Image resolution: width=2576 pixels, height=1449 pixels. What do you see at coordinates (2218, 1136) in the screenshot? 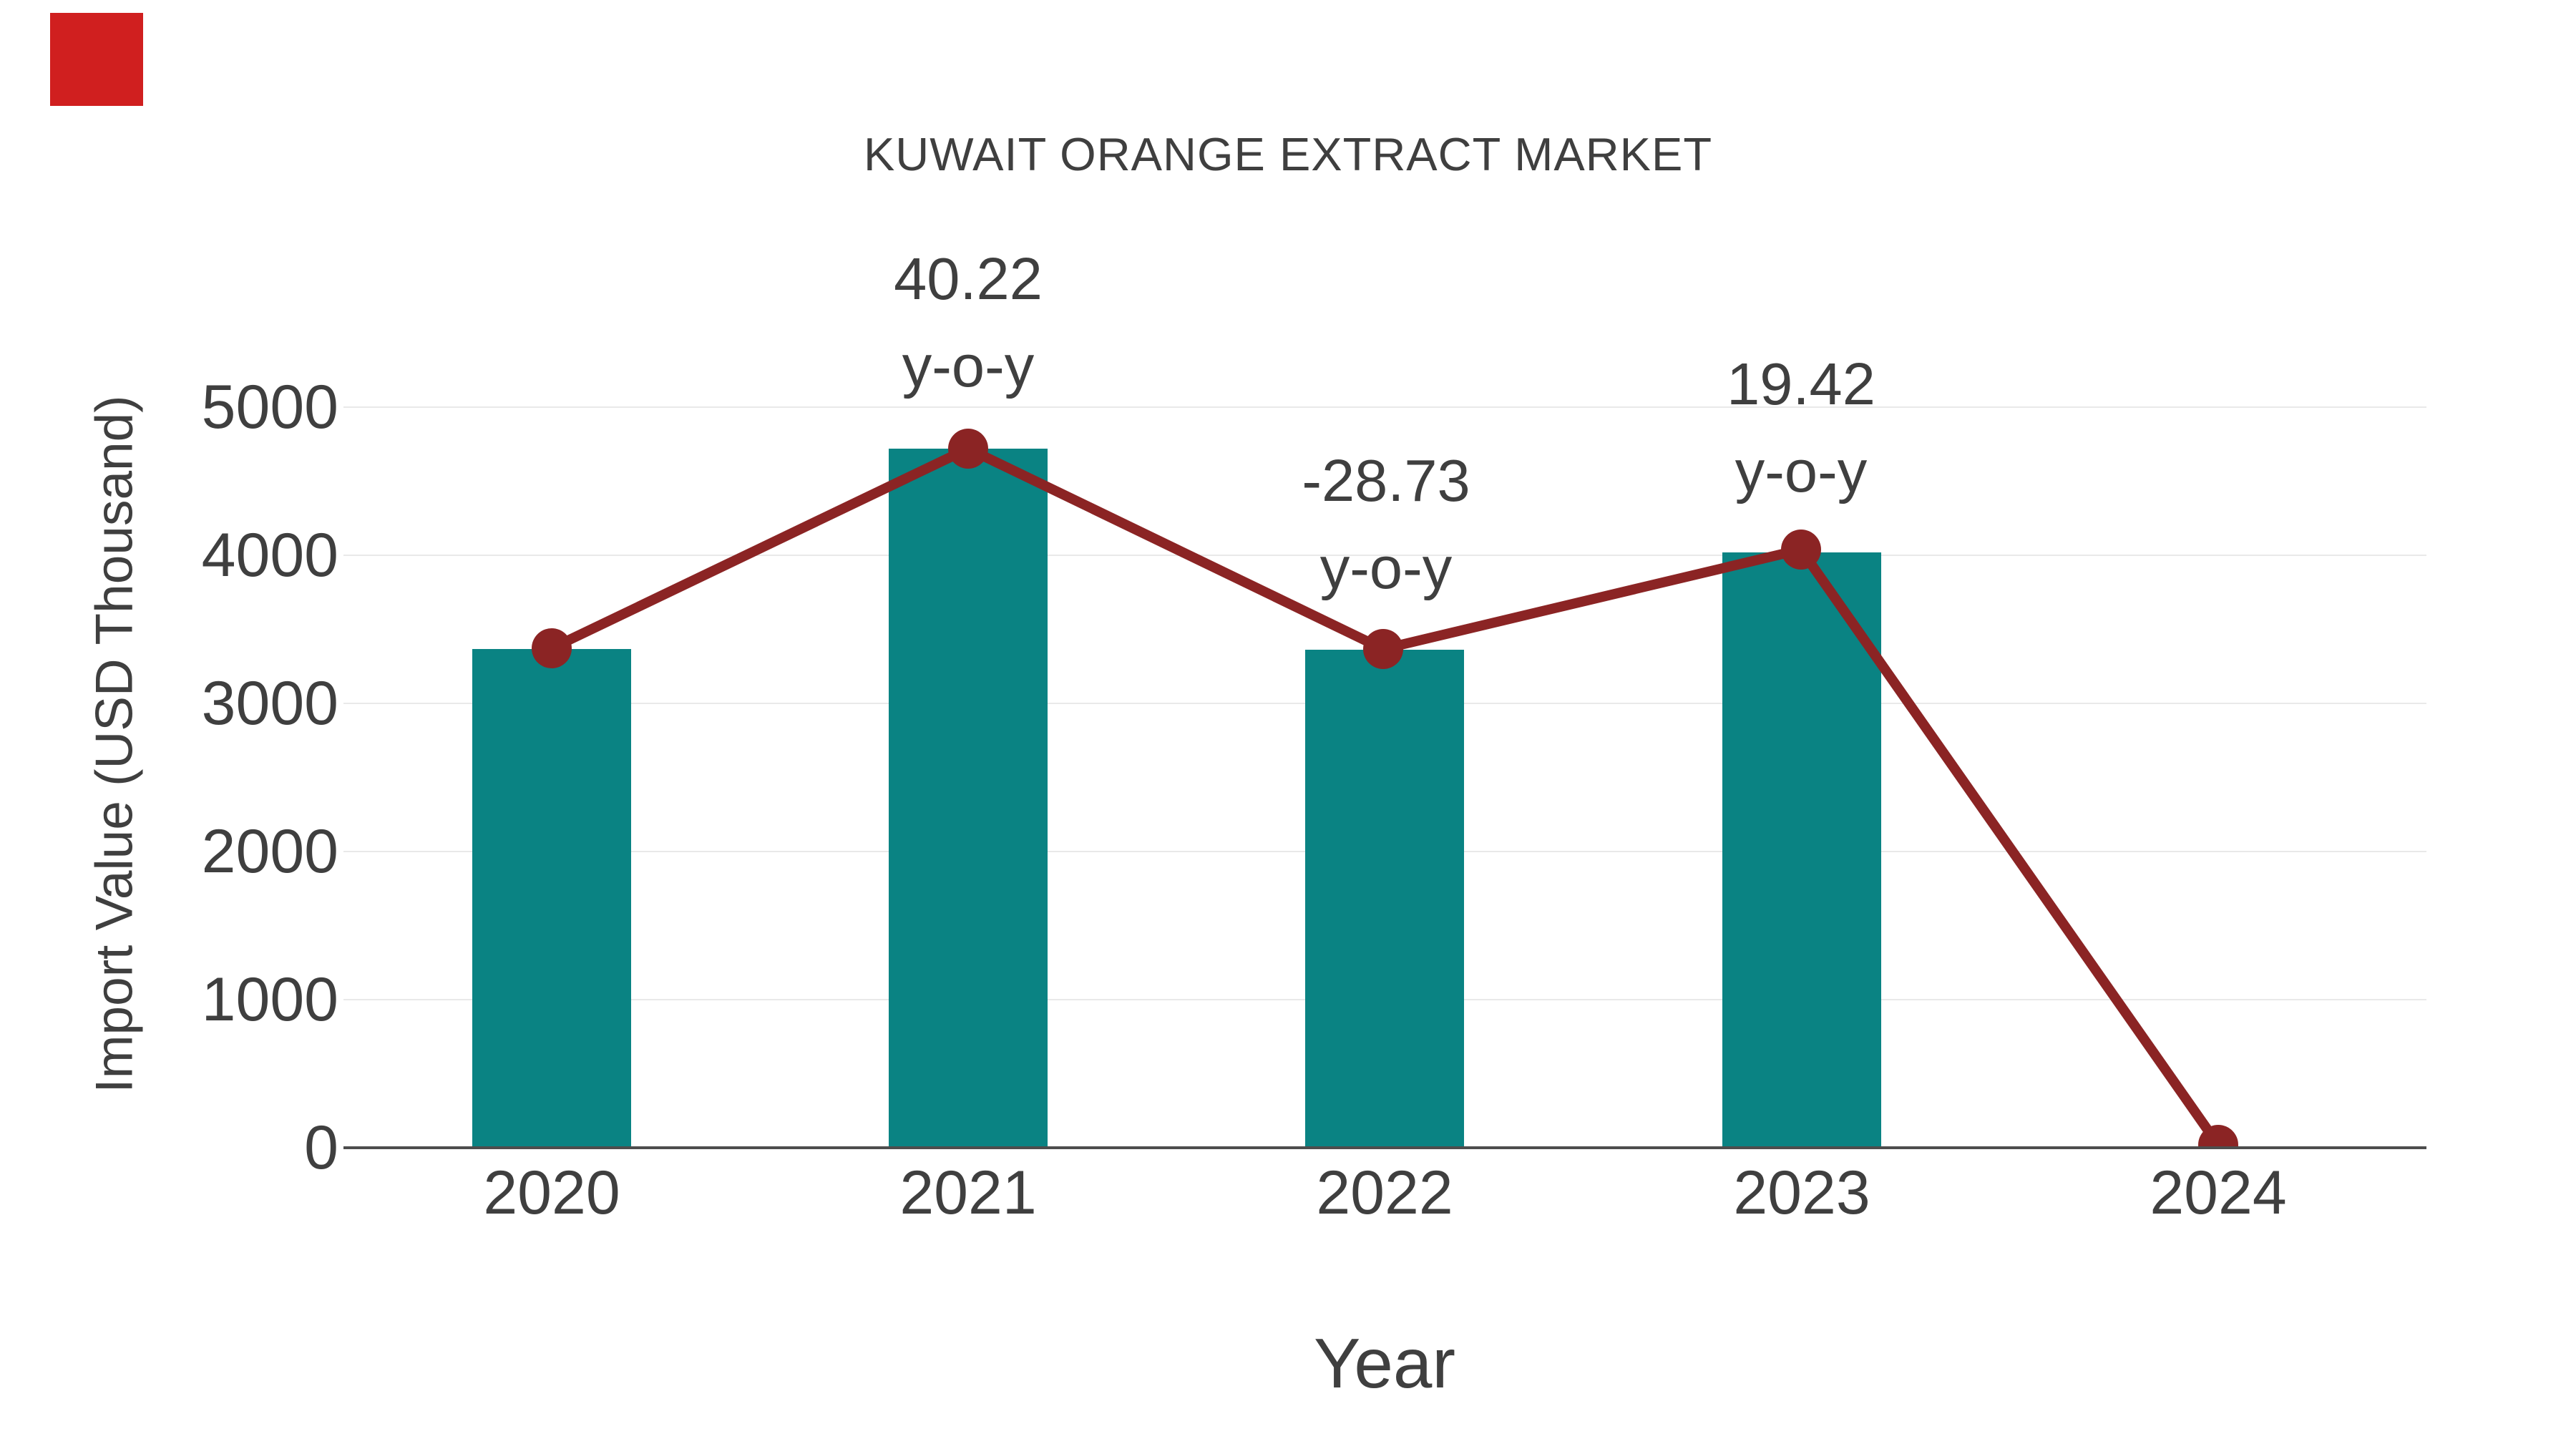
I see `marker-2024` at bounding box center [2218, 1136].